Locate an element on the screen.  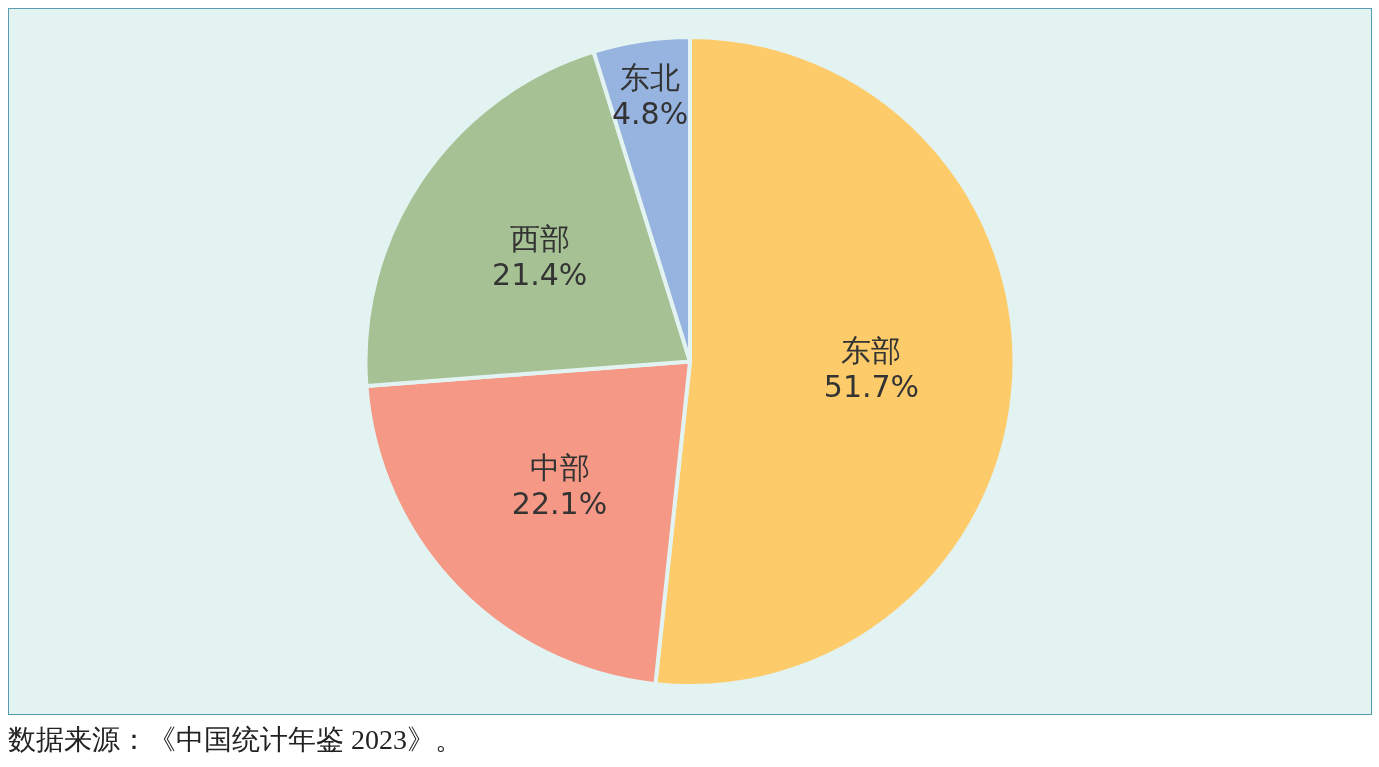
source-note: 数据来源：《中国统计年鉴 2023》。 is located at coordinates (236, 740).